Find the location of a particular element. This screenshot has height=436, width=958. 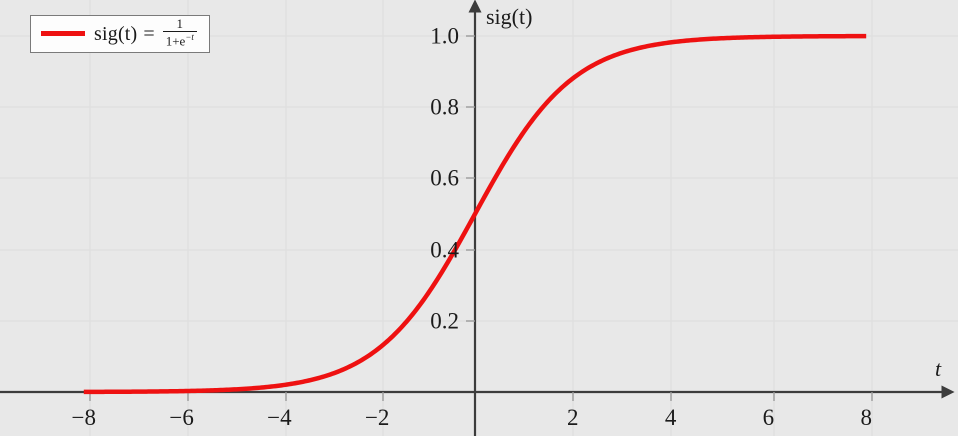

fraction-bar is located at coordinates (179, 32).